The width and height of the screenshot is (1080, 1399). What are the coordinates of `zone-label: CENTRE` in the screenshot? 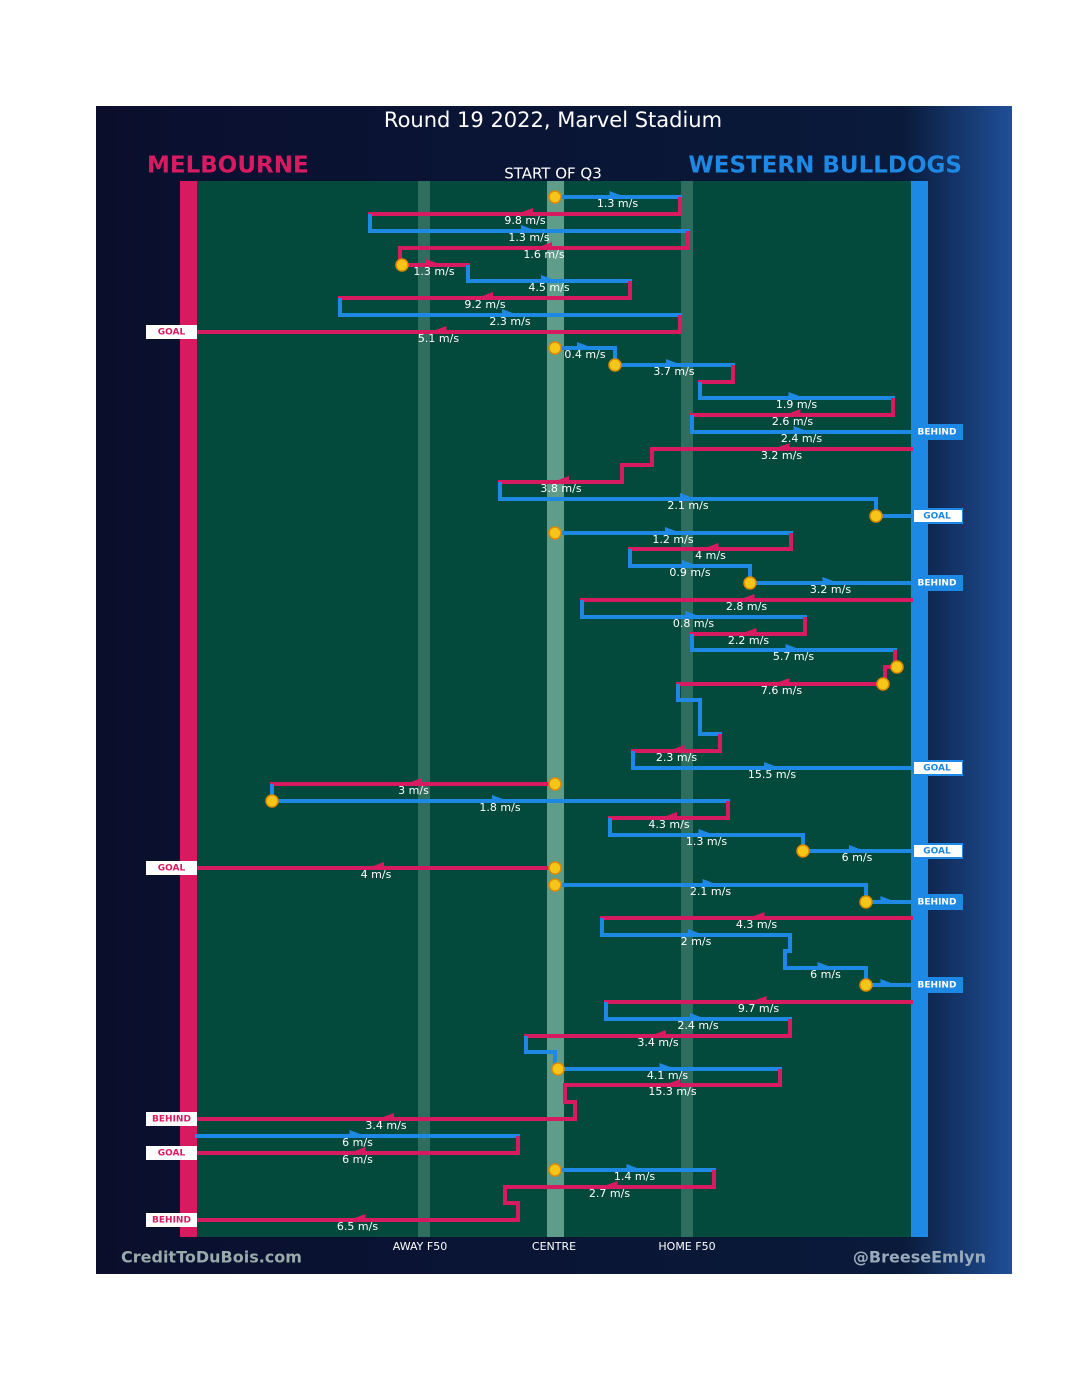 It's located at (554, 1246).